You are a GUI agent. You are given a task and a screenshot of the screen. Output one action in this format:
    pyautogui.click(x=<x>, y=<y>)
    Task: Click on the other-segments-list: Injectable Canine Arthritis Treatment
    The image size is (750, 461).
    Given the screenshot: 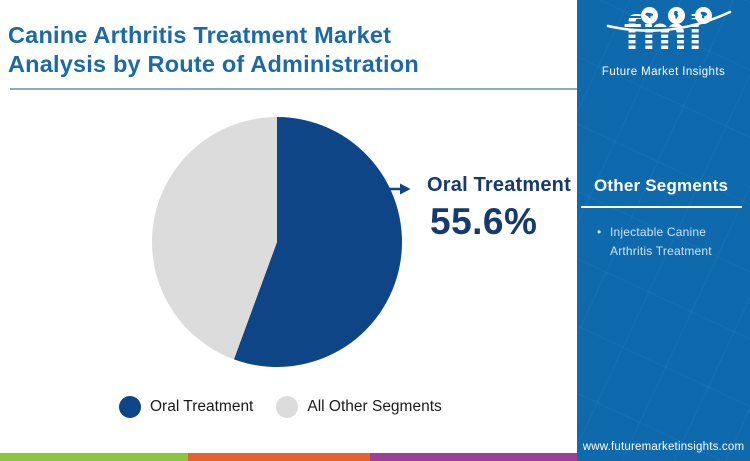 What is the action you would take?
    pyautogui.click(x=663, y=241)
    